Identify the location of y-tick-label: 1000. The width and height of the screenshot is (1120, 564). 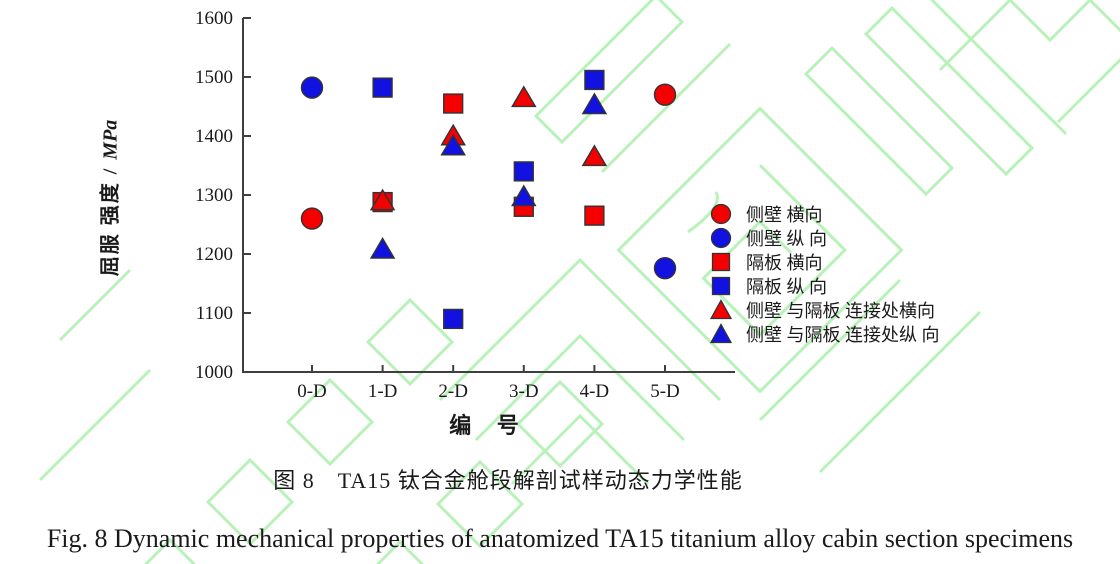
(214, 372).